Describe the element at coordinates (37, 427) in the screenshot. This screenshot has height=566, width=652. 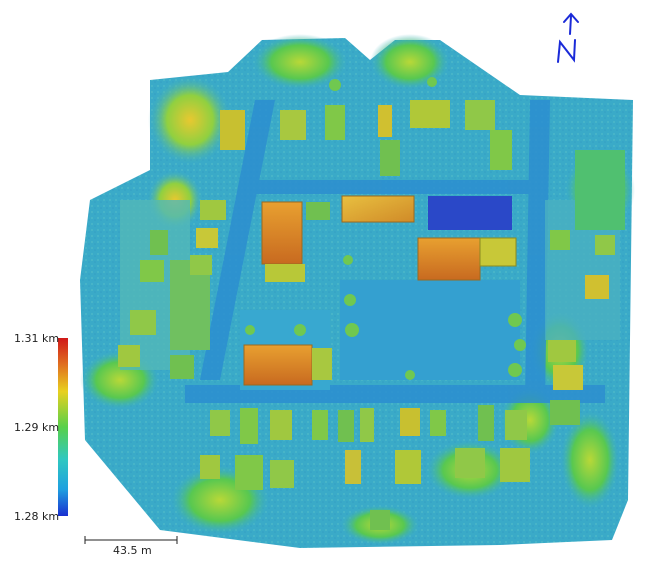
I see `legend-mid-label: 1.29 km` at that location.